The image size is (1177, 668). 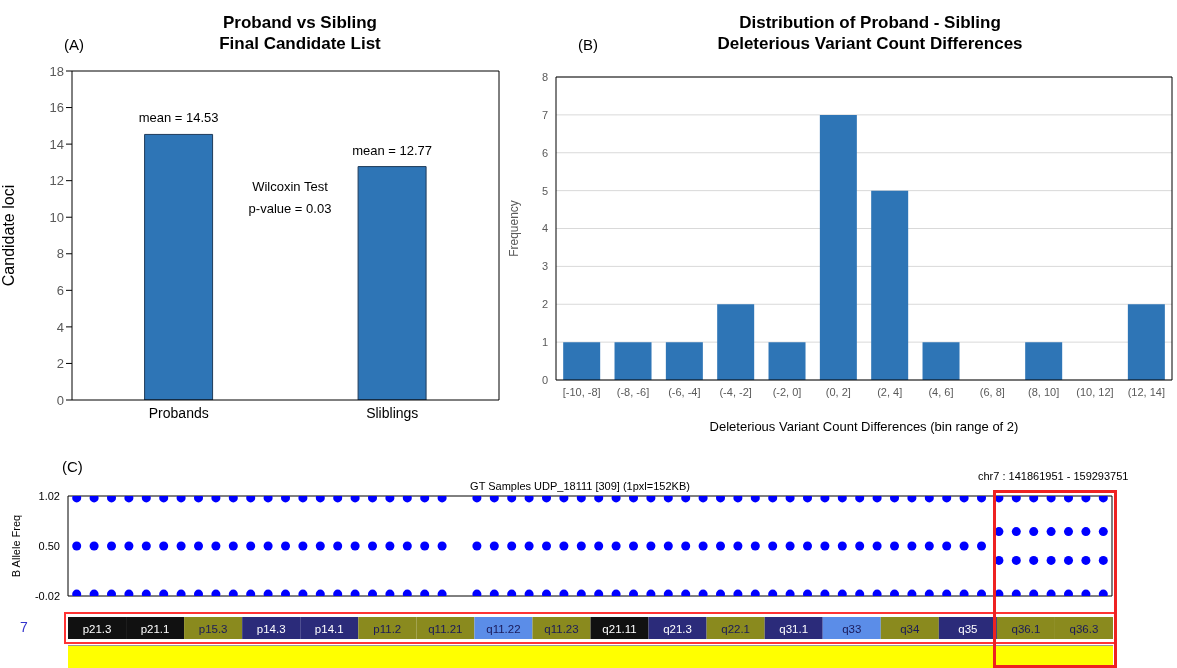 I want to click on category-label: q21.3, so click(x=677, y=629).